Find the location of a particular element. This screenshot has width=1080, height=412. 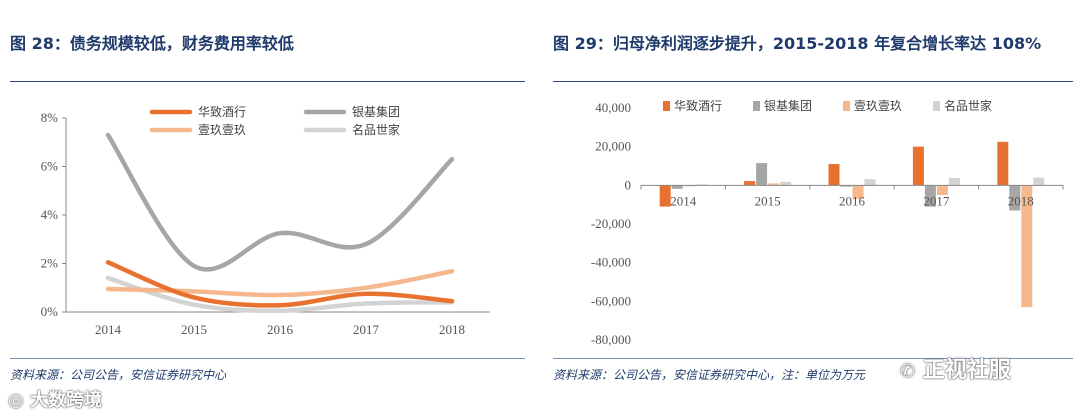

y-tick-label: 6% is located at coordinates (50, 166).